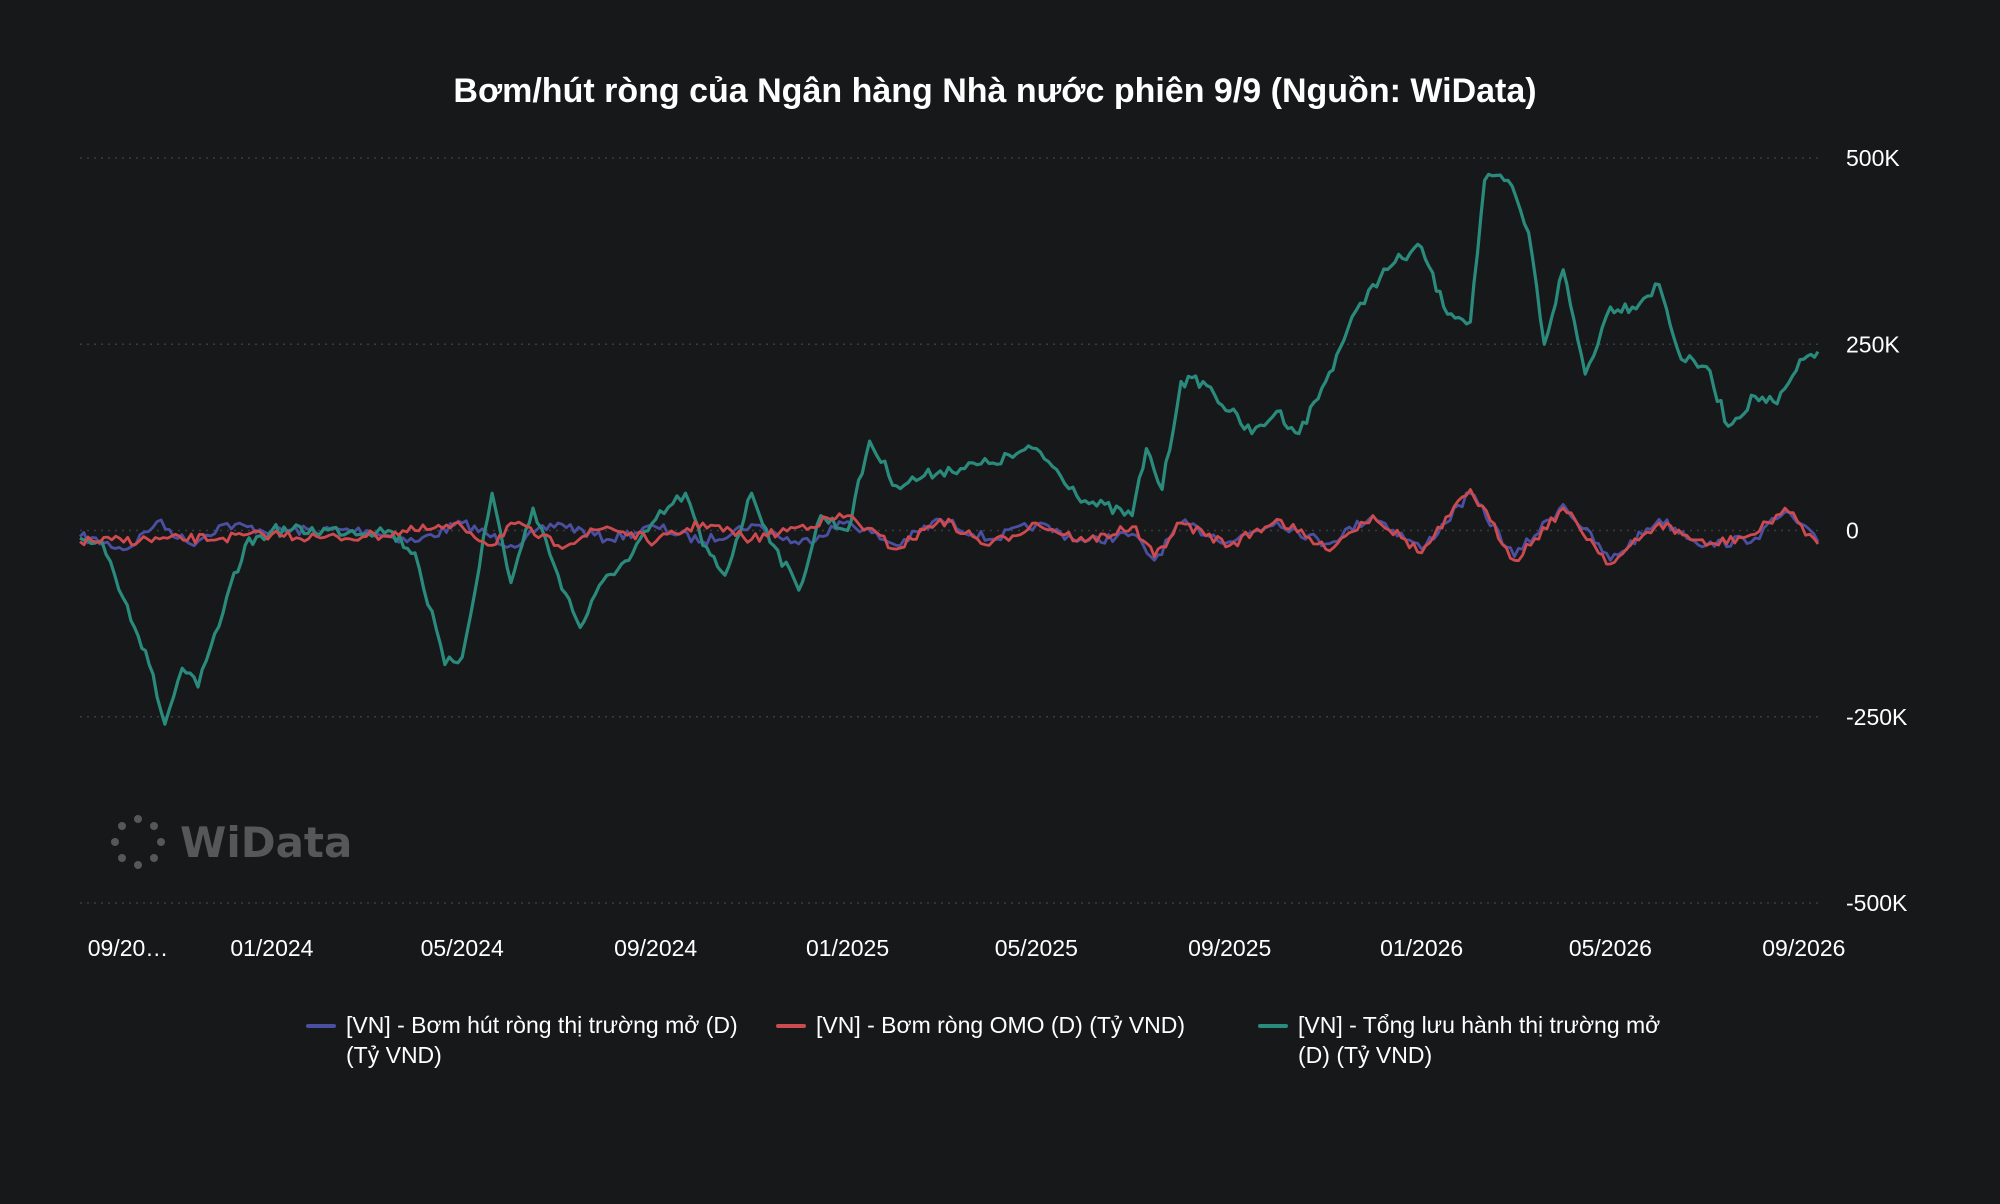  What do you see at coordinates (1610, 948) in the screenshot?
I see `x-tick-label: 05/2026` at bounding box center [1610, 948].